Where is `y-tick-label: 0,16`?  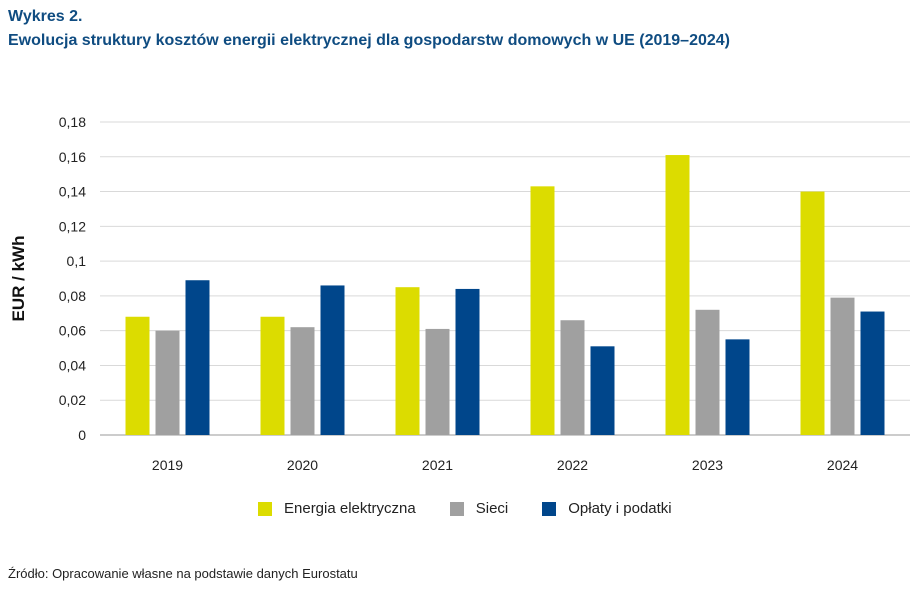 y-tick-label: 0,16 is located at coordinates (72, 157).